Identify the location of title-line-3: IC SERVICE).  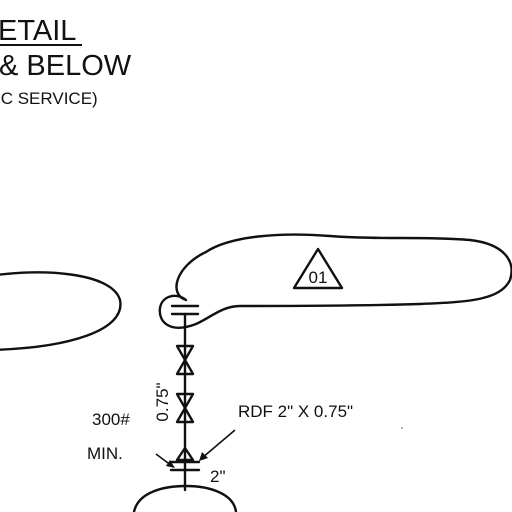
(49, 98).